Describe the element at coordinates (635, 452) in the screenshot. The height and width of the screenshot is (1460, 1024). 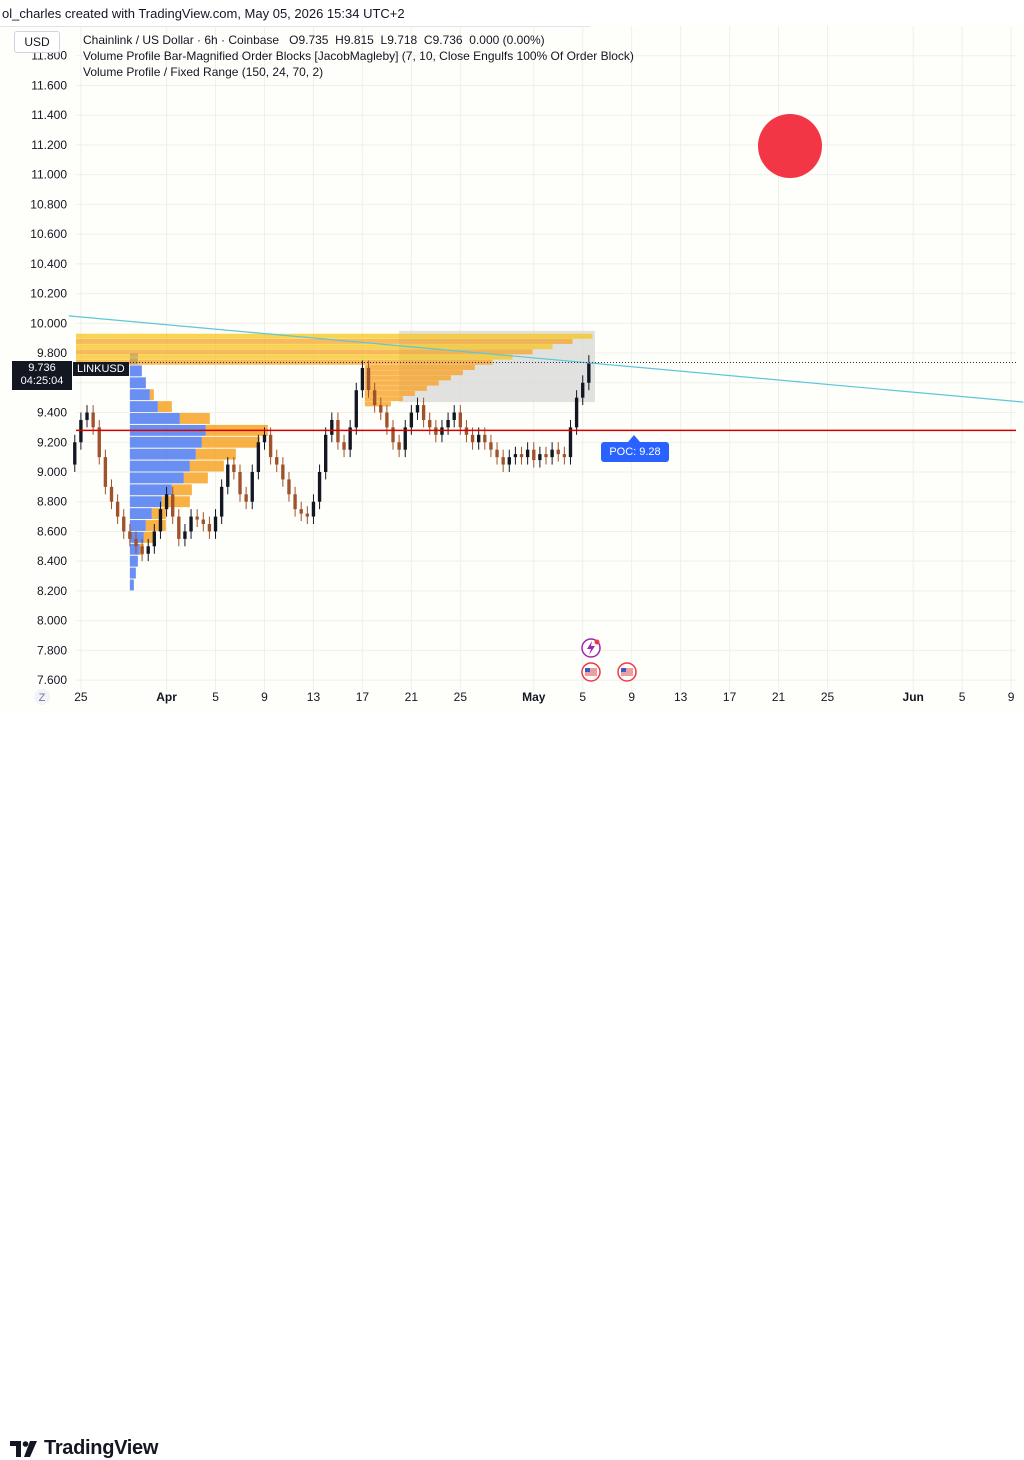
I see `poc-label: POC: 9.28` at that location.